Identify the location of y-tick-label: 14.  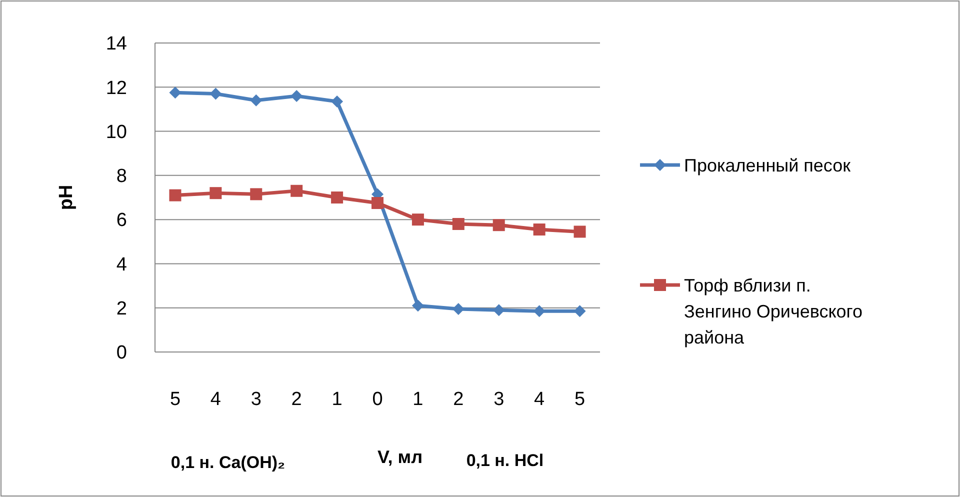
(117, 44).